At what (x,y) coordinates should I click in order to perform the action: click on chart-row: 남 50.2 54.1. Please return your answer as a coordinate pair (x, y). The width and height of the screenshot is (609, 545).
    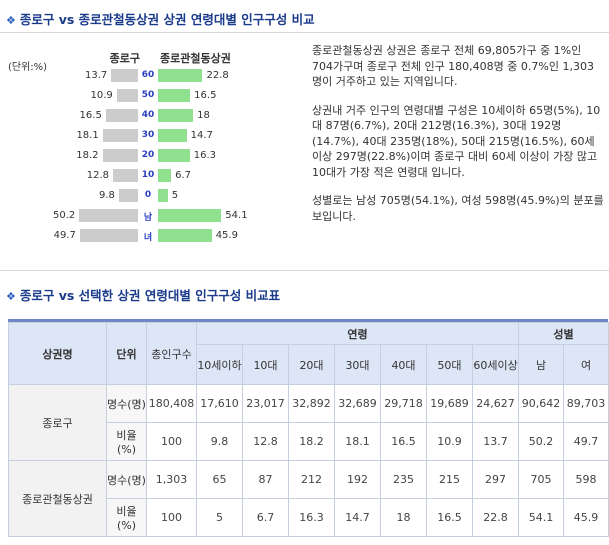
    Looking at the image, I should click on (150, 216).